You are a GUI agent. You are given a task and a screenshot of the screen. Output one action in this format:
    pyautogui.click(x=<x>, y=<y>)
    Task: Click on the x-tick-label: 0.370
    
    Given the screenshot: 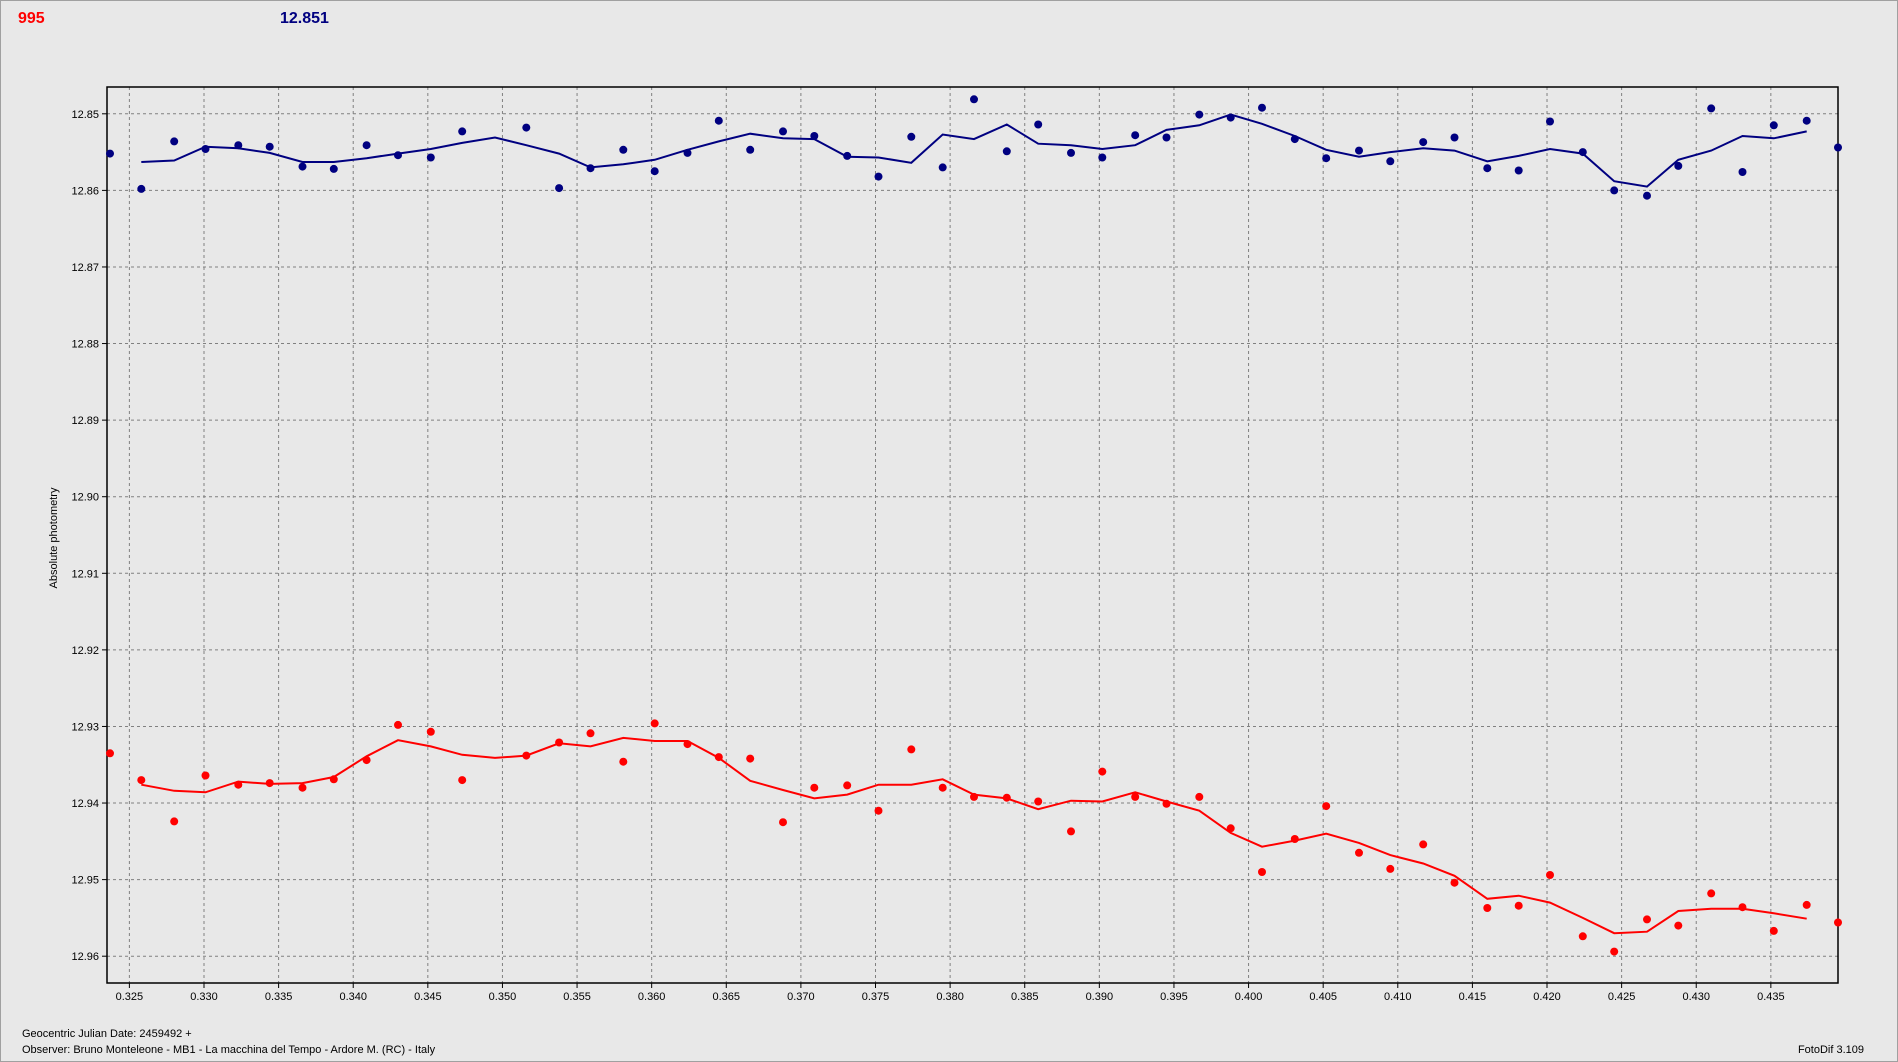 What is the action you would take?
    pyautogui.click(x=801, y=997)
    